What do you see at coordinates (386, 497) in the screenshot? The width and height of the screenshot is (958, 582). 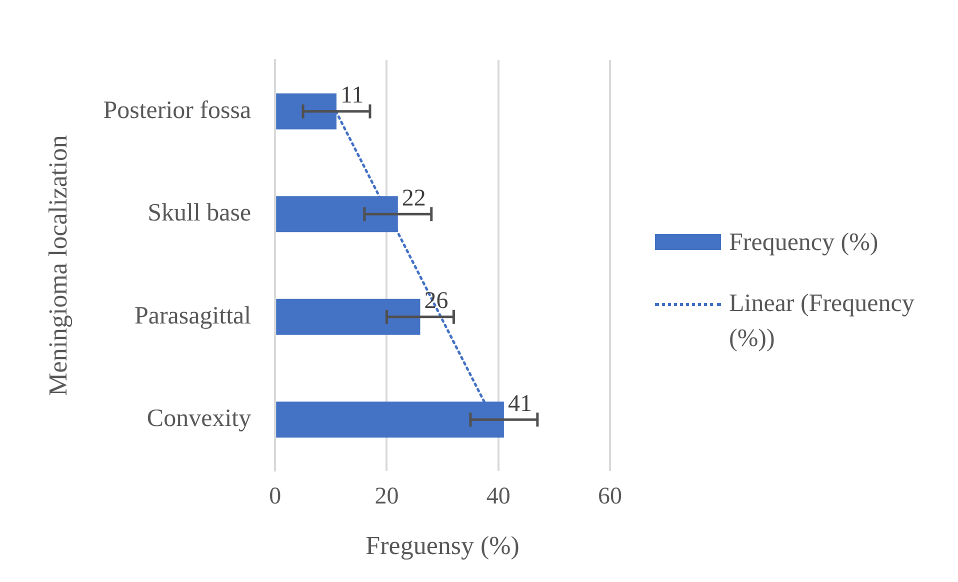 I see `x-tick-label: 20` at bounding box center [386, 497].